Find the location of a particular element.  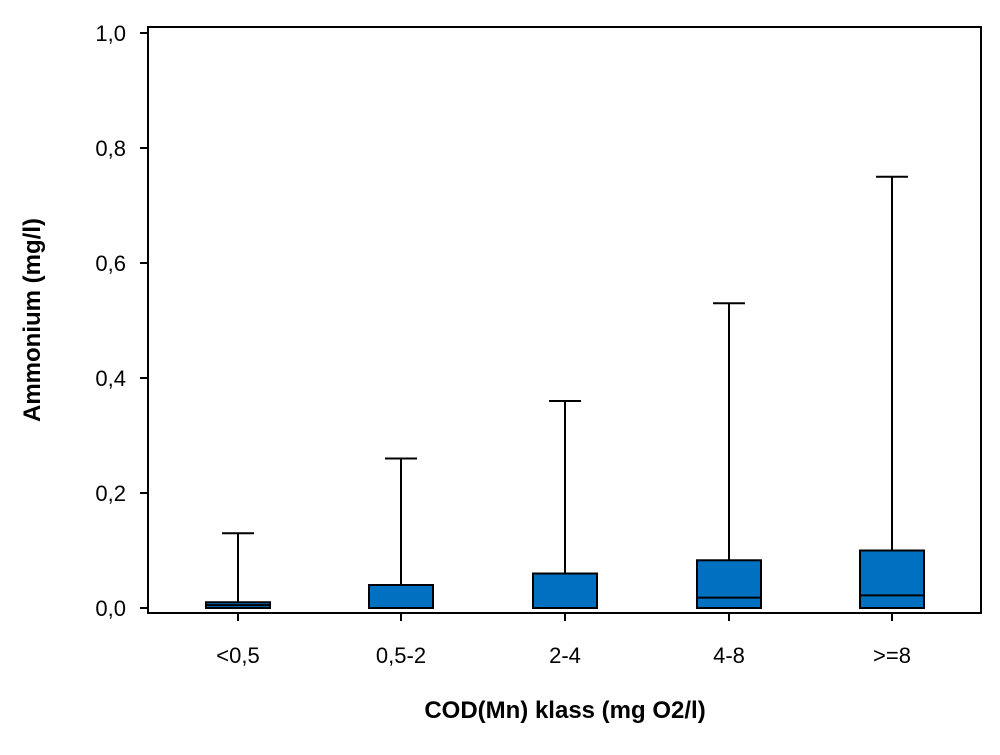

x-tick-label: >=8 is located at coordinates (892, 655).